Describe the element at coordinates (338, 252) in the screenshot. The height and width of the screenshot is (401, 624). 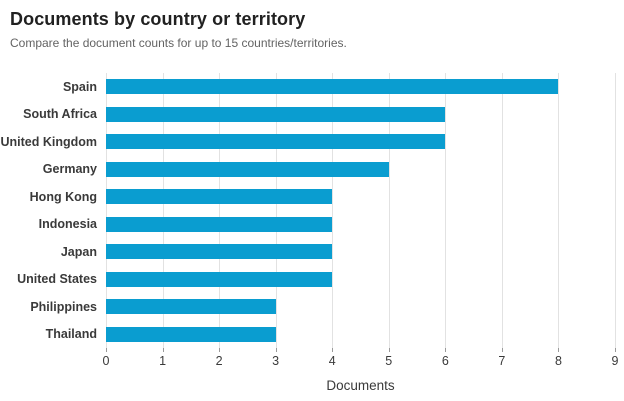
I see `bar-row: Japan` at that location.